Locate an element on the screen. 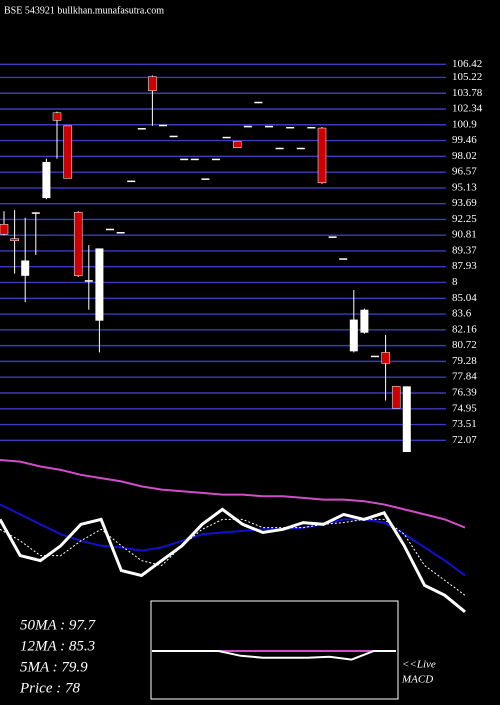  y-tick-label: 80.72 is located at coordinates (464, 345).